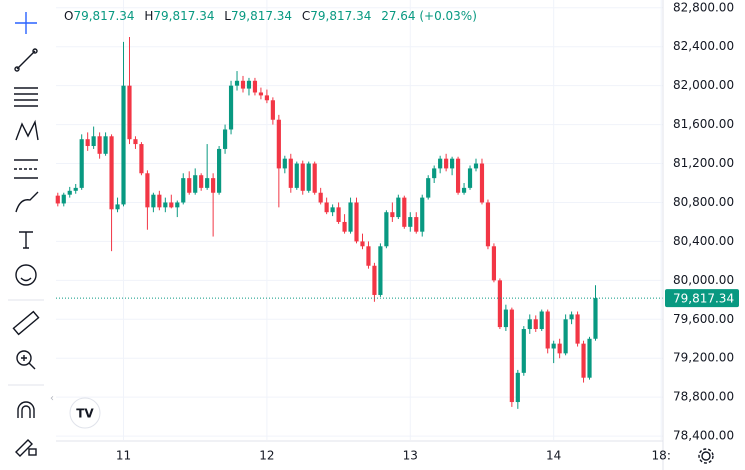 The image size is (745, 470). I want to click on legend-change: 27.64 (+0.03%), so click(429, 16).